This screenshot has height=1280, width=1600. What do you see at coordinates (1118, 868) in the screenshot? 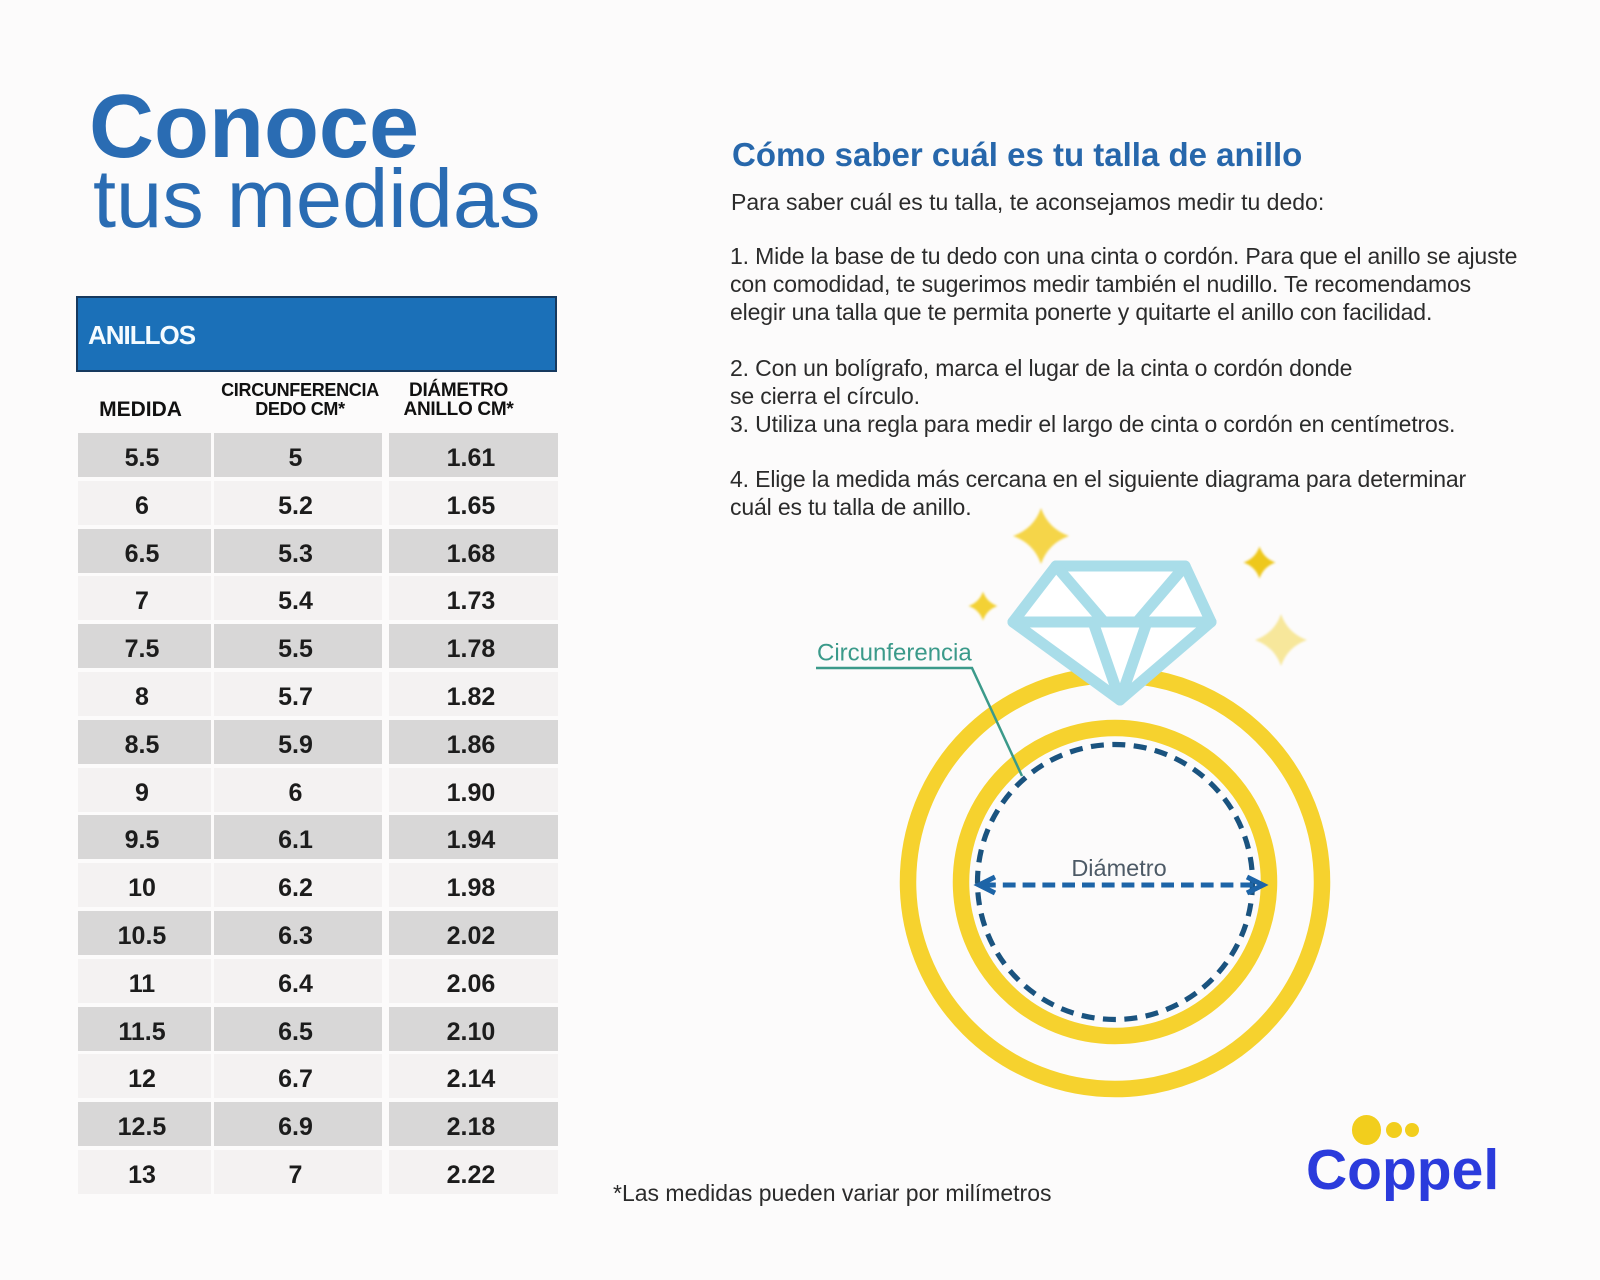
I see `svg-text: Diámetro` at bounding box center [1118, 868].